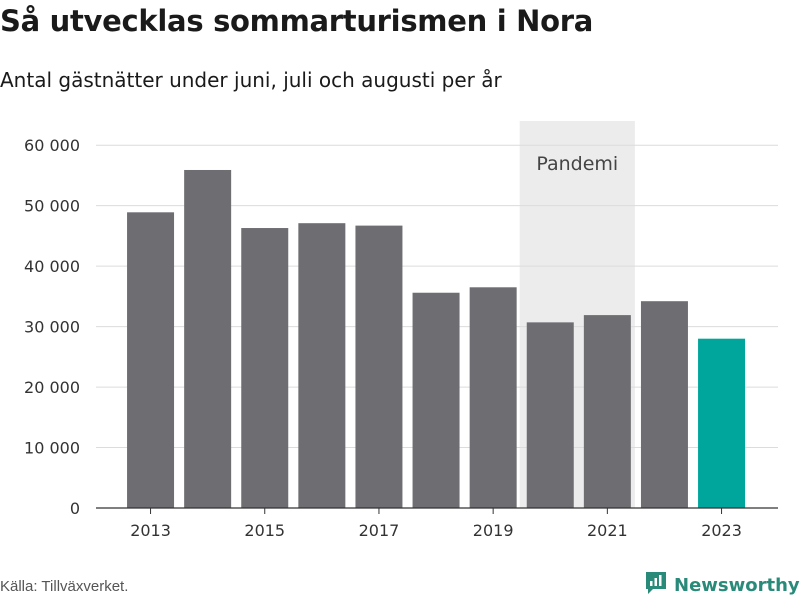 Image resolution: width=800 pixels, height=600 pixels. I want to click on bar-2016, so click(322, 365).